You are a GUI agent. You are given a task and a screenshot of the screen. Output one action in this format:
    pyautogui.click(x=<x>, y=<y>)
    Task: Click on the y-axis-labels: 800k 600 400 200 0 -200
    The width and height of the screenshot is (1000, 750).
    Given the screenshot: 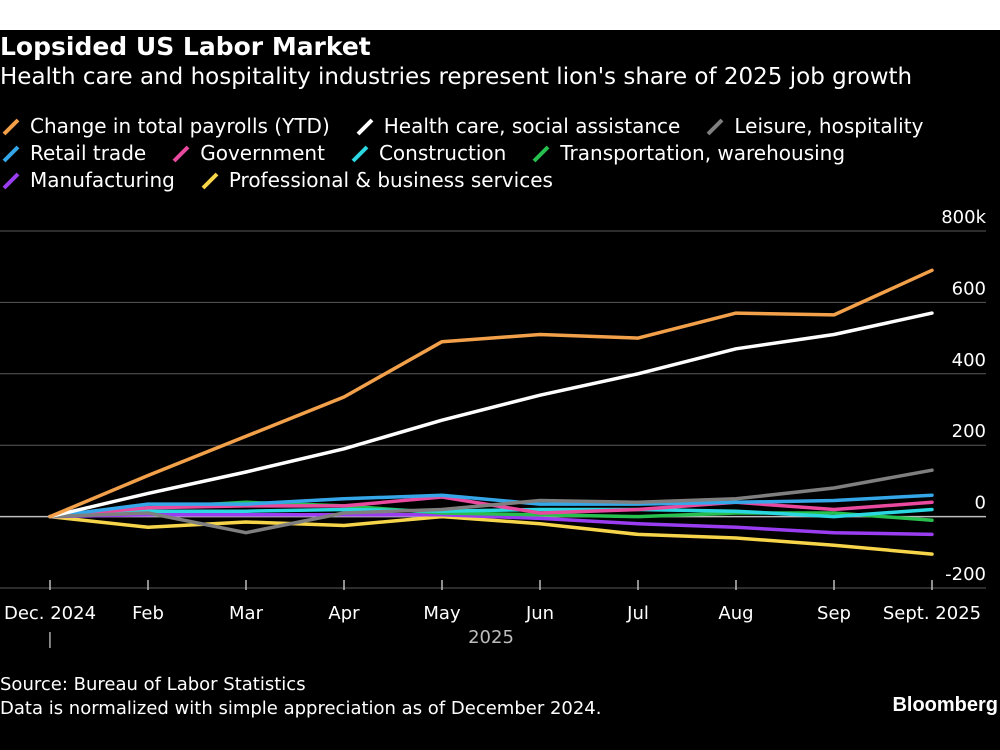 What is the action you would take?
    pyautogui.click(x=963, y=396)
    